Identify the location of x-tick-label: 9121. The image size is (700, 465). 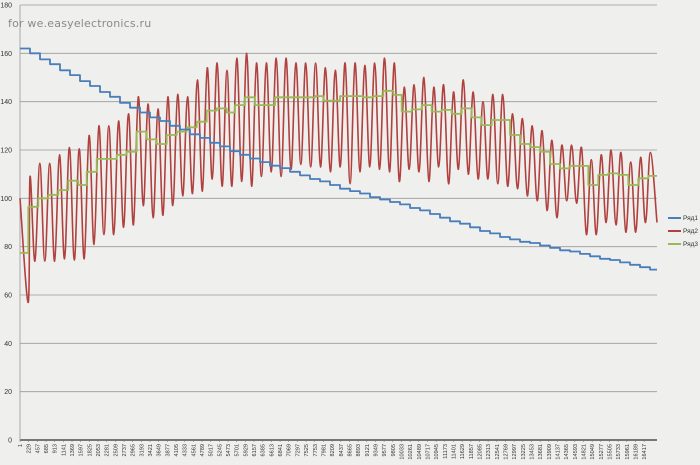
(368, 450).